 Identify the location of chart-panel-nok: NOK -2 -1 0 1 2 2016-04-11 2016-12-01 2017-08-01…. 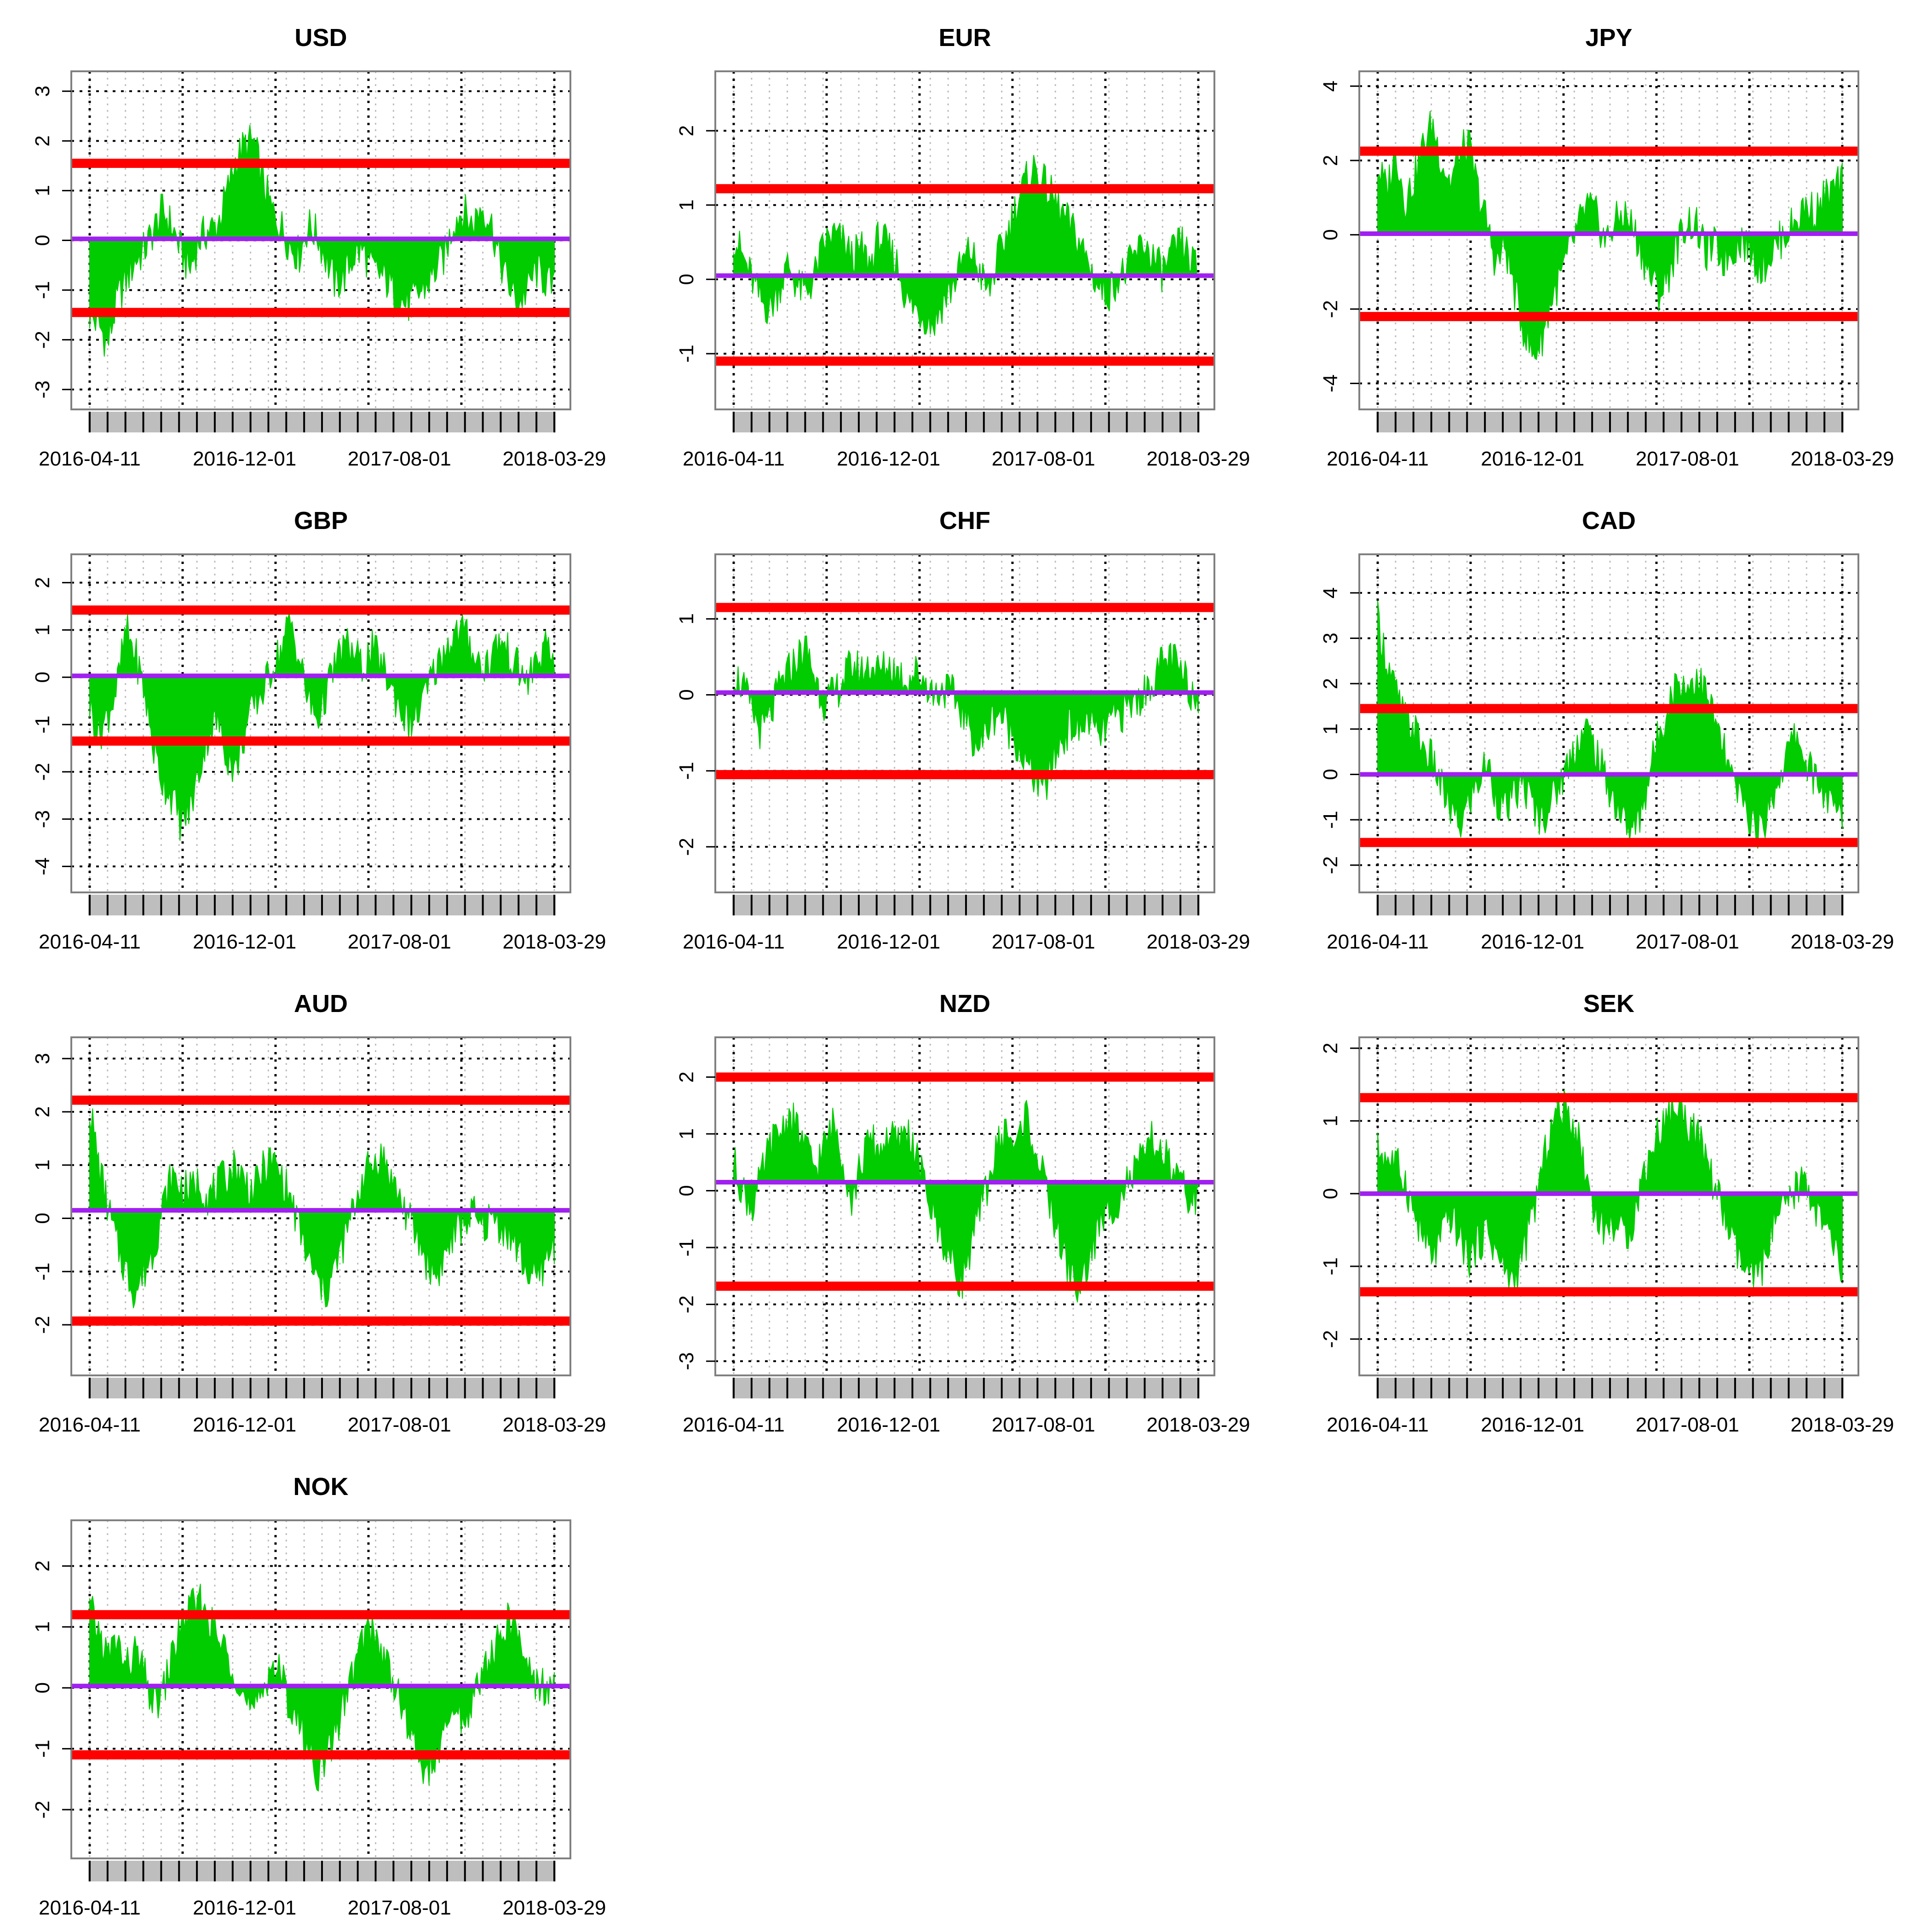
(318, 1696).